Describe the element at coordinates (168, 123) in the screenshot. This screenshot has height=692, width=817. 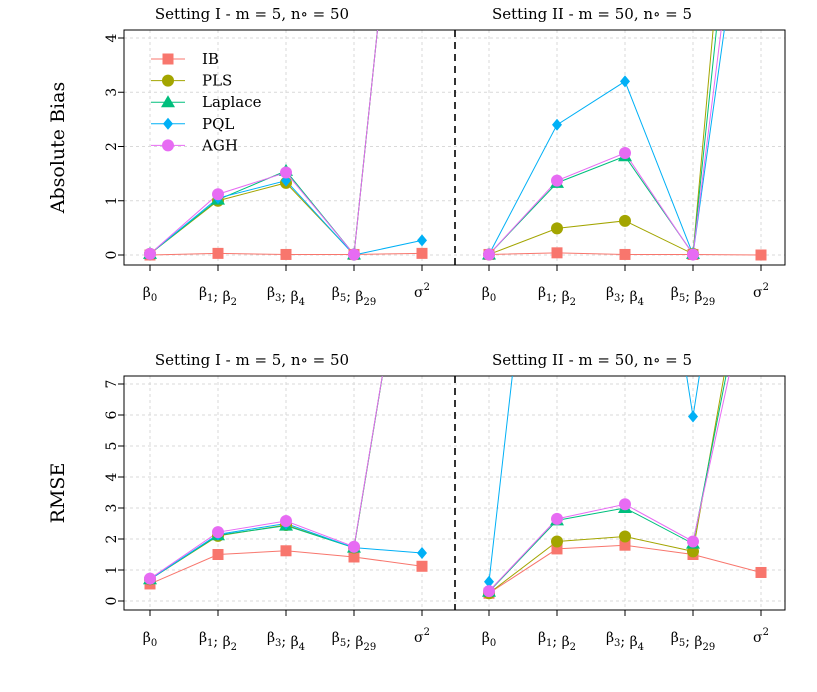
I see `legend-marker-pql` at that location.